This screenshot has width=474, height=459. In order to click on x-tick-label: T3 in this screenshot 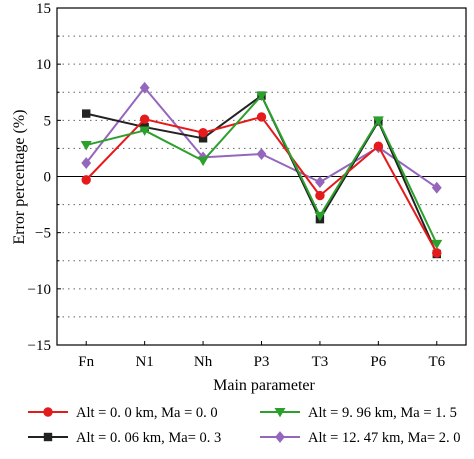, I will do `click(320, 362)`.